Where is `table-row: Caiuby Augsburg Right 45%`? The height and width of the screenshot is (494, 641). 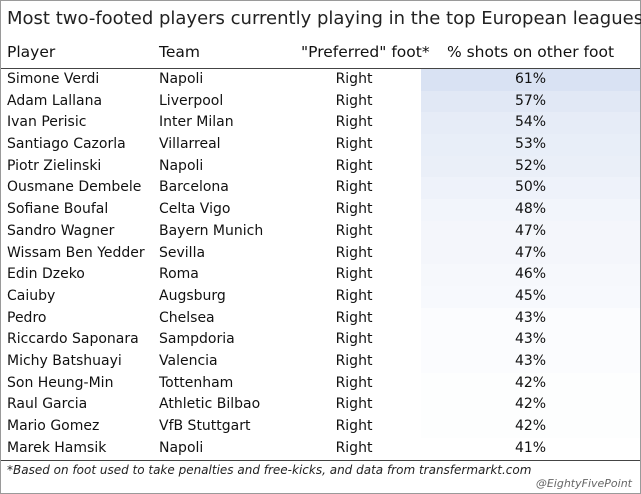 table-row: Caiuby Augsburg Right 45% is located at coordinates (320, 296).